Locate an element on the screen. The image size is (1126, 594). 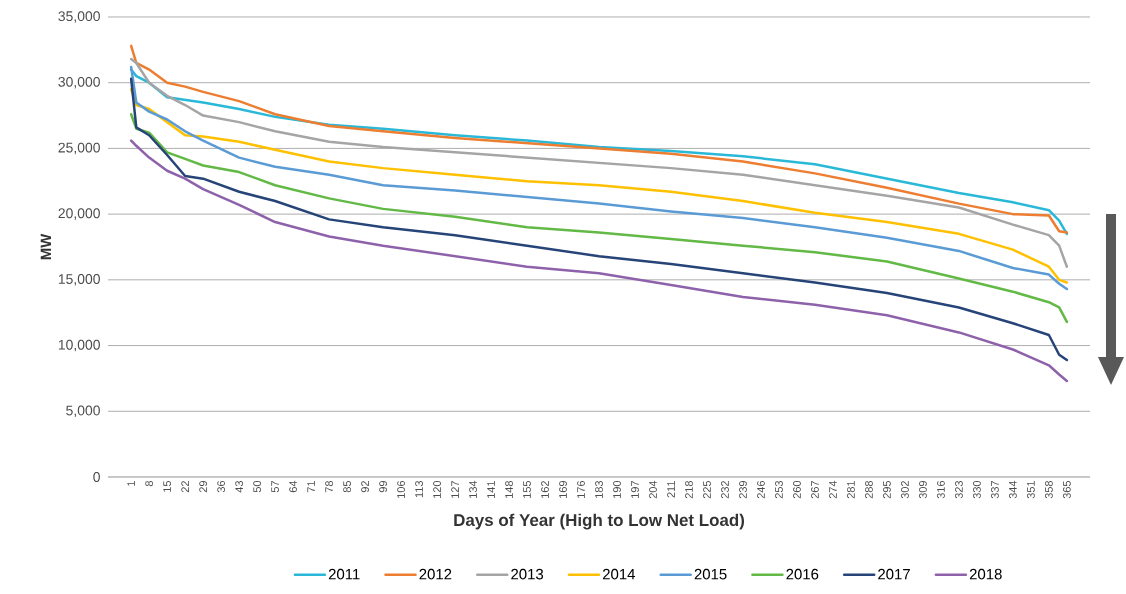
x-tick-label: 337 is located at coordinates (995, 490).